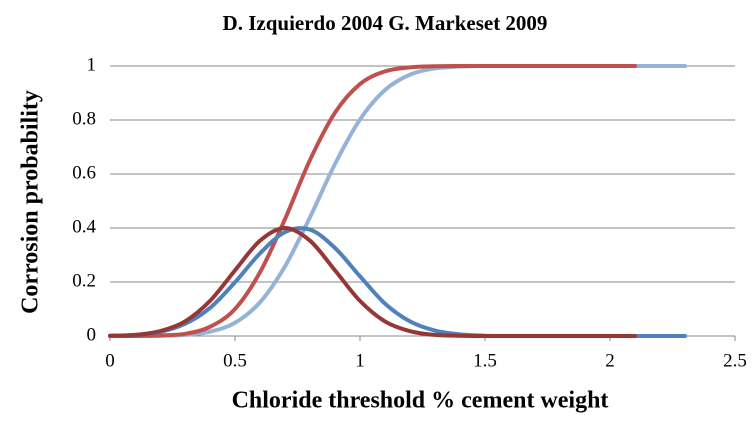  I want to click on y-tick-label: 0.2, so click(84, 280).